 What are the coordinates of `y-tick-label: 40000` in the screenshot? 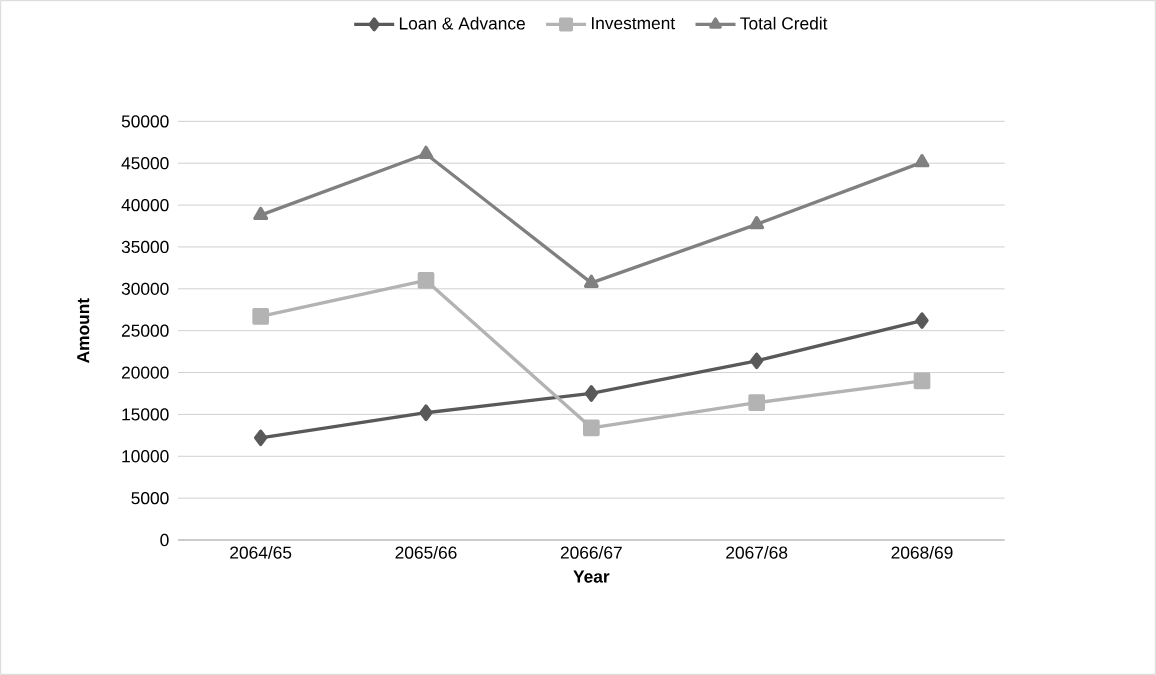 It's located at (145, 205).